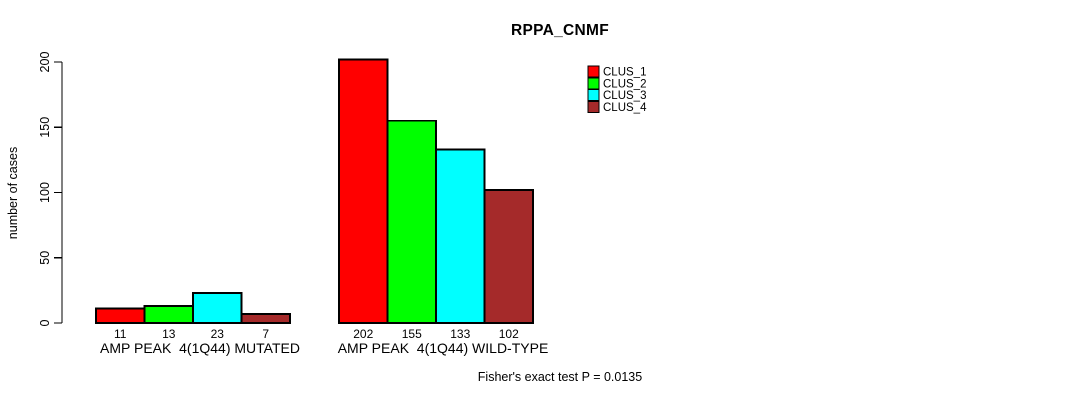 The width and height of the screenshot is (1090, 400). Describe the element at coordinates (624, 96) in the screenshot. I see `legend-label: CLUS_3` at that location.